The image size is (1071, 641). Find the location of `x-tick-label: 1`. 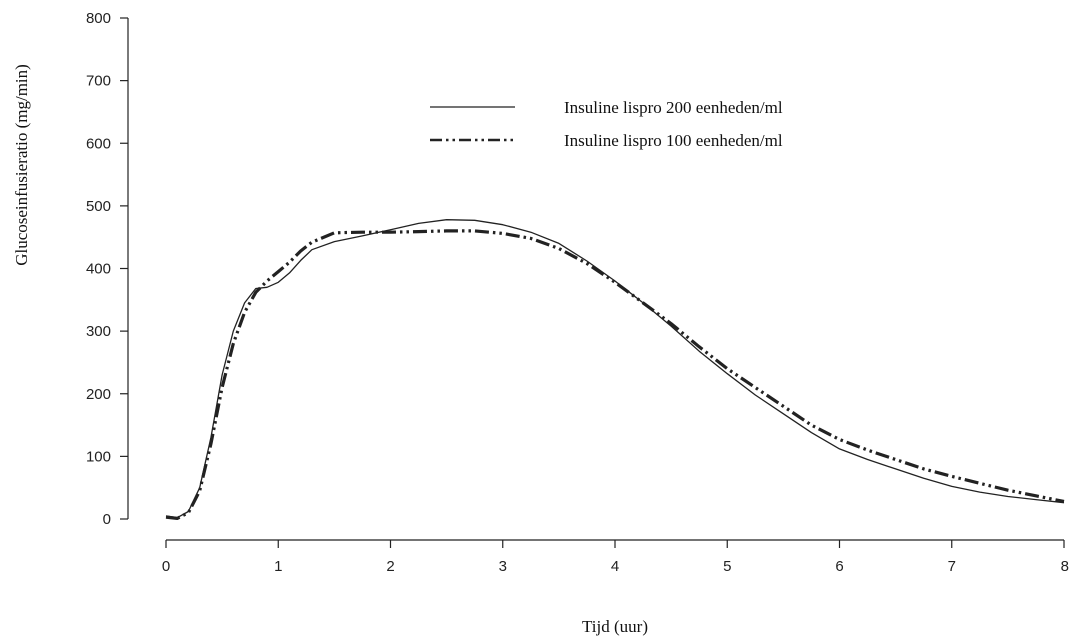

x-tick-label: 1 is located at coordinates (278, 566).